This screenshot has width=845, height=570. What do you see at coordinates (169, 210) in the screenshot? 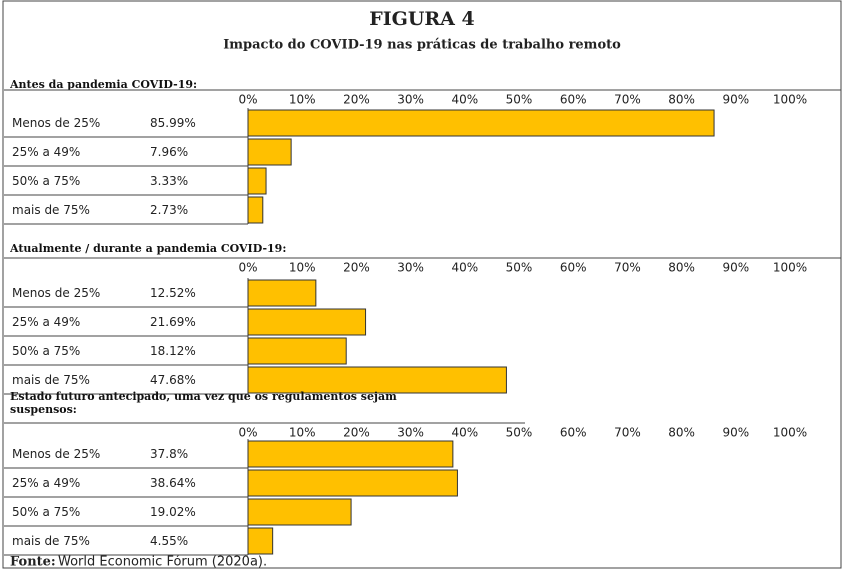
I see `value-label: 2.73%` at bounding box center [169, 210].